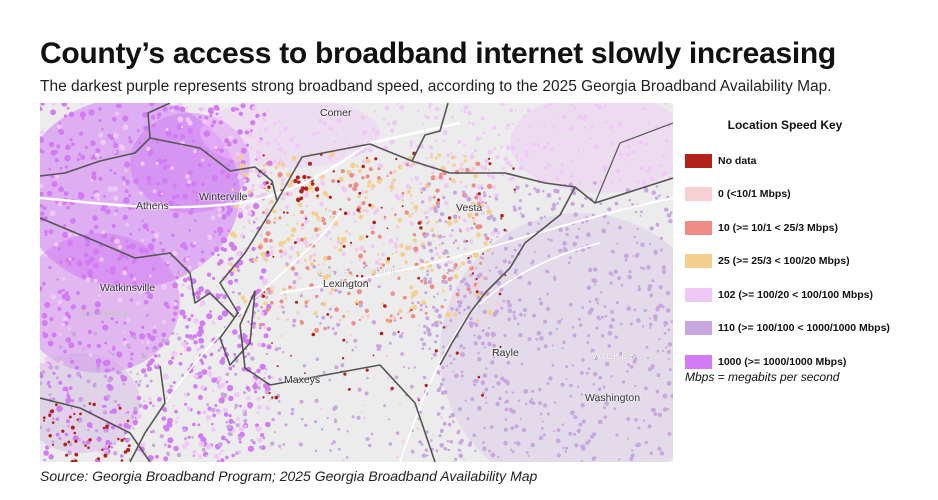 The width and height of the screenshot is (938, 500). What do you see at coordinates (698, 328) in the screenshot?
I see `legend-swatch` at bounding box center [698, 328].